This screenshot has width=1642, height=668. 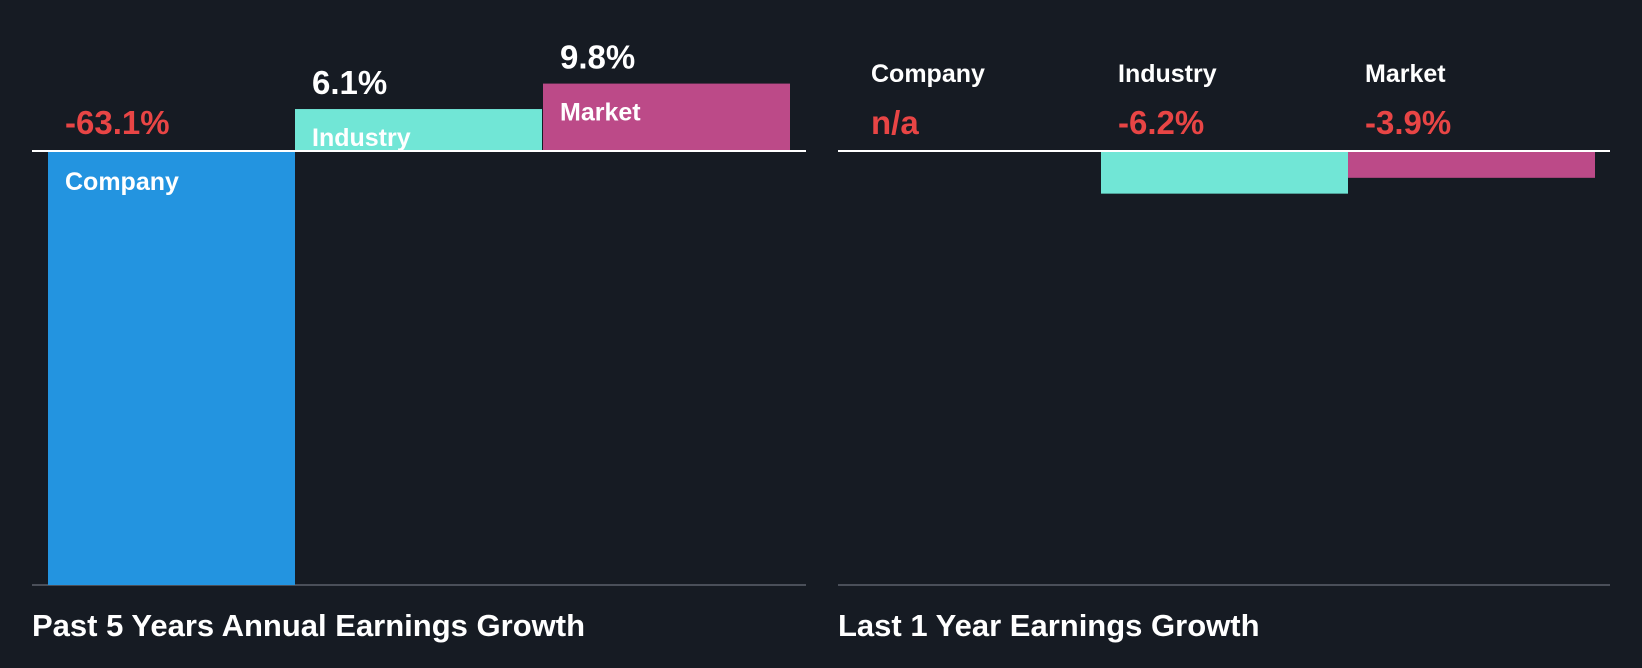 What do you see at coordinates (597, 57) in the screenshot?
I see `value-label-market: 9.8%` at bounding box center [597, 57].